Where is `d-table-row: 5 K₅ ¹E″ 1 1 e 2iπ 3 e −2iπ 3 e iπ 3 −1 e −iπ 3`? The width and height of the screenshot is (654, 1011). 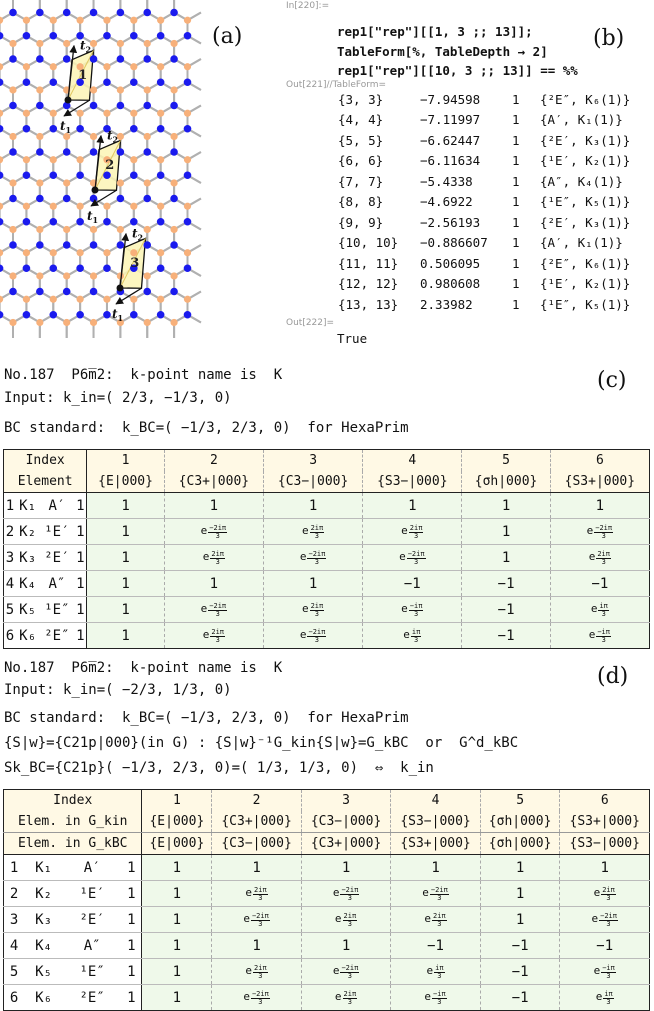
d-table-row: 5 K₅ ¹E″ 1 1 e 2iπ 3 e −2iπ 3 e iπ 3 −1 e −iπ 3 is located at coordinates (326, 971).